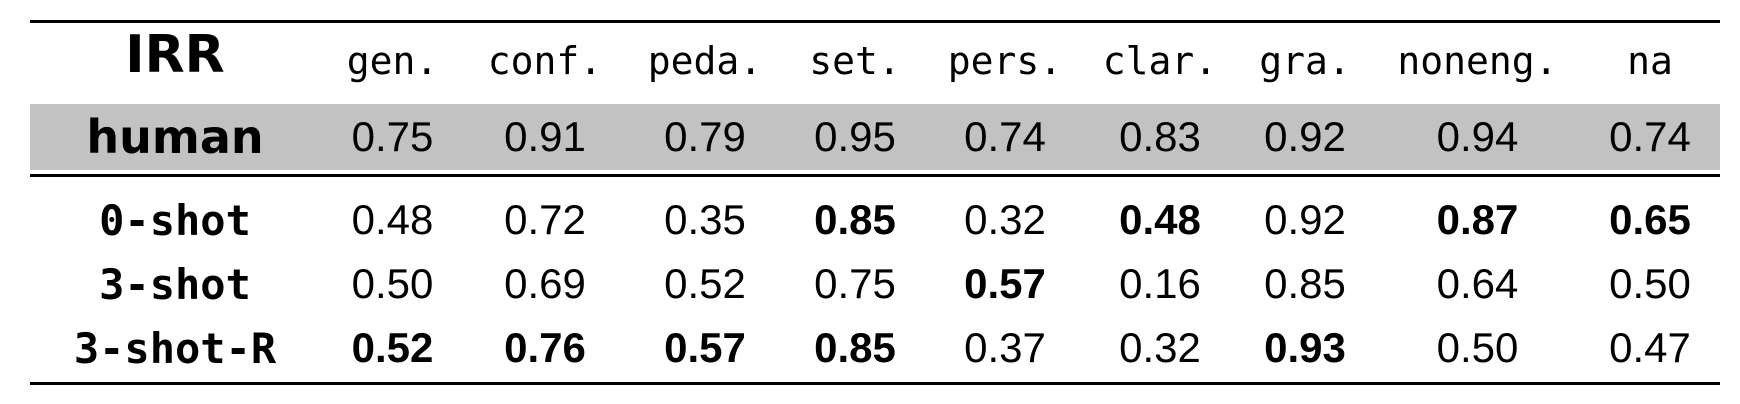 This screenshot has width=1740, height=404. Describe the element at coordinates (175, 137) in the screenshot. I see `row-label: human` at that location.